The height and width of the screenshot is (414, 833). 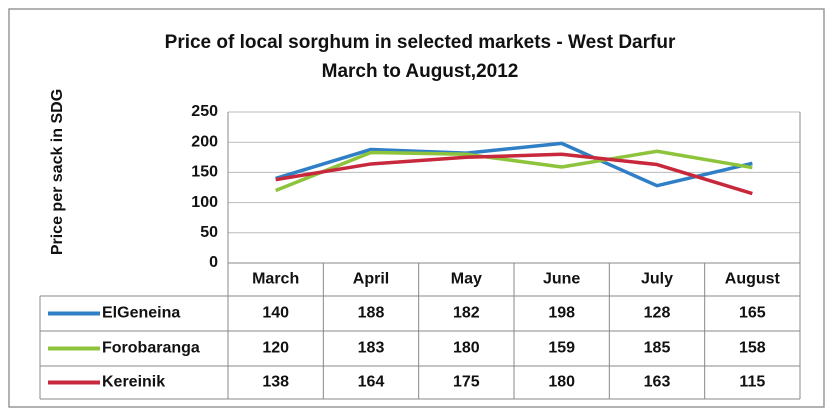 What do you see at coordinates (275, 348) in the screenshot?
I see `table-cell: 120` at bounding box center [275, 348].